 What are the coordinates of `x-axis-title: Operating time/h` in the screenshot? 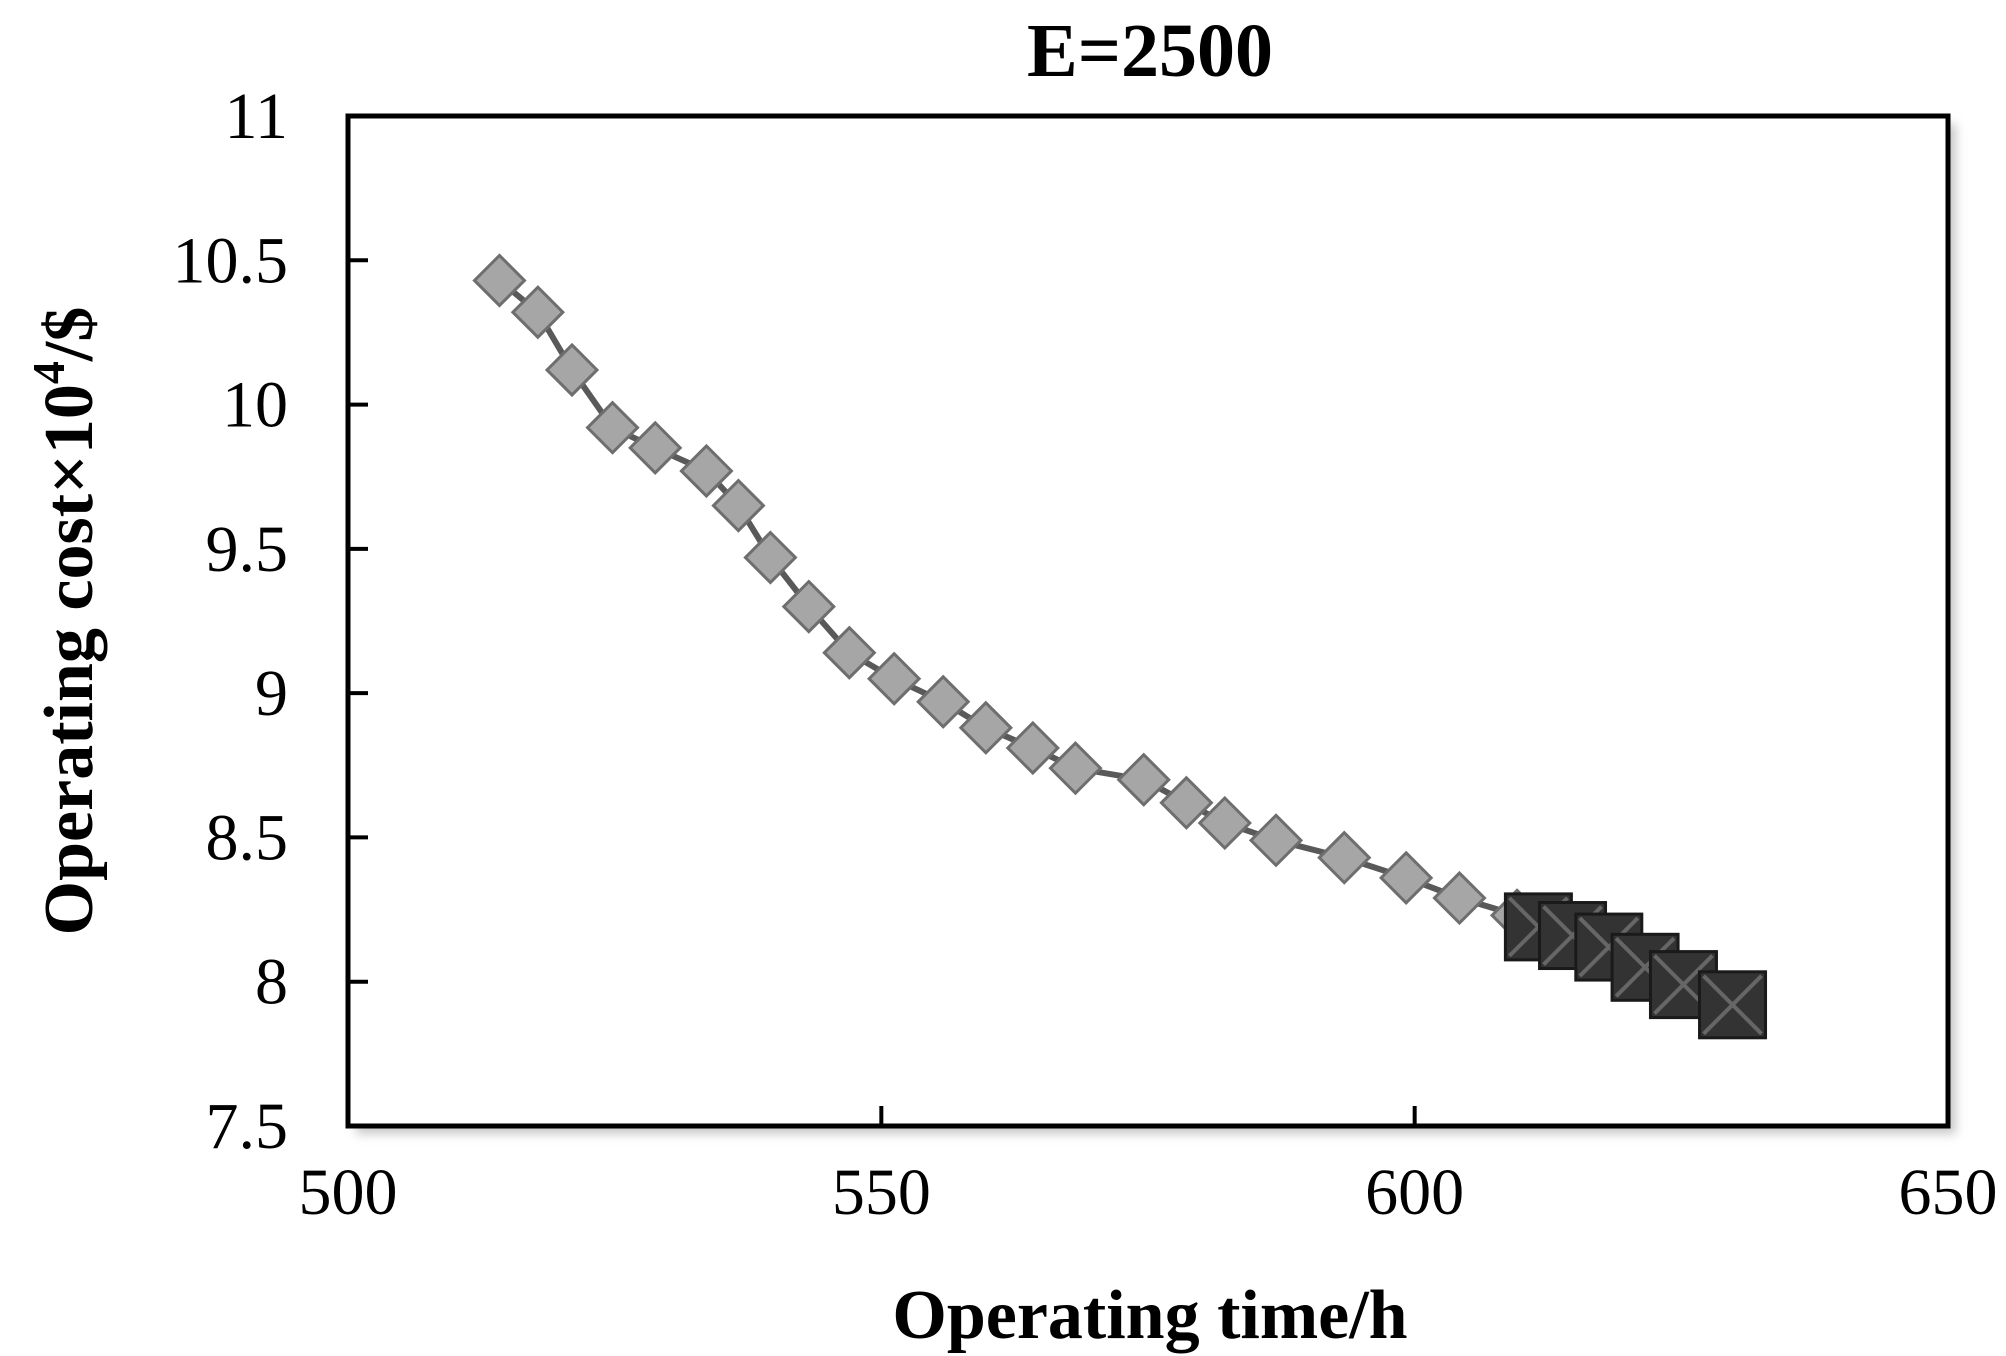 It's located at (1149, 1315).